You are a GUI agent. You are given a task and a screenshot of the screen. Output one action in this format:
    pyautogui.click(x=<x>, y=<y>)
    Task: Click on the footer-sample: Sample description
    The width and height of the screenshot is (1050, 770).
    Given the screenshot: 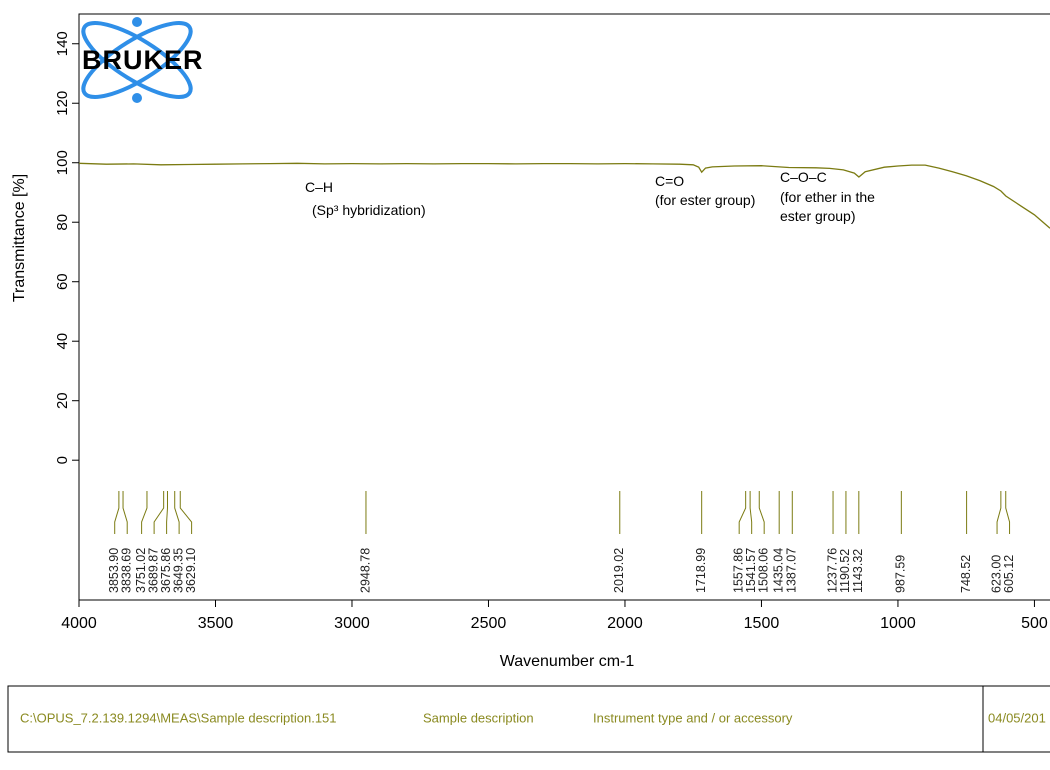 What is the action you would take?
    pyautogui.click(x=478, y=717)
    